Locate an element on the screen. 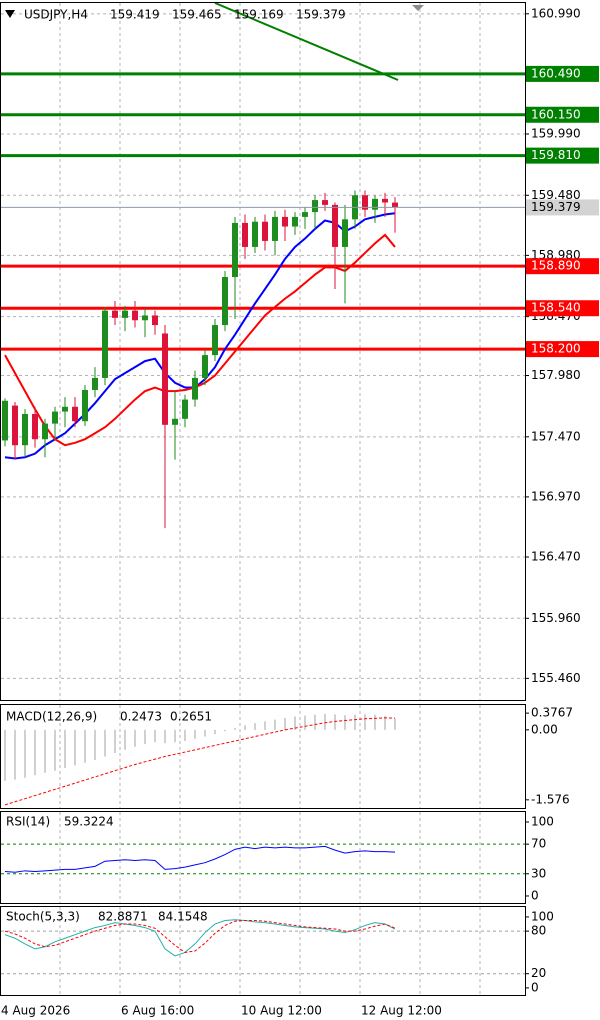 The image size is (600, 1020). y-tick-label: 30 is located at coordinates (538, 873).